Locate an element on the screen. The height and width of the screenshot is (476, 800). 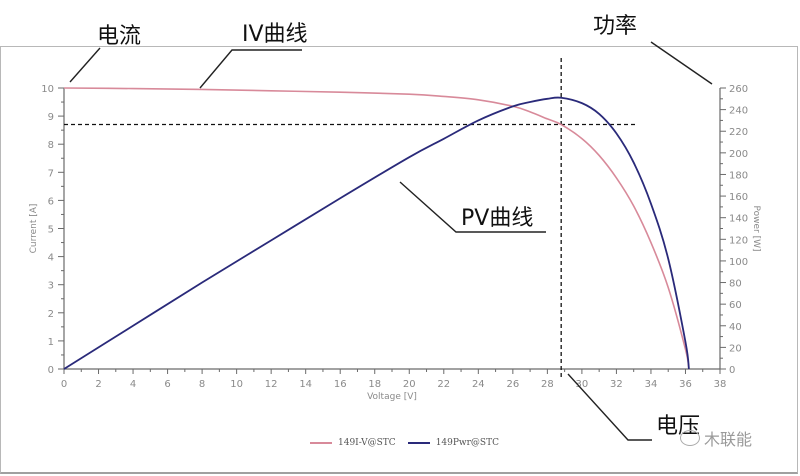
x-tick-label: 14 is located at coordinates (305, 384).